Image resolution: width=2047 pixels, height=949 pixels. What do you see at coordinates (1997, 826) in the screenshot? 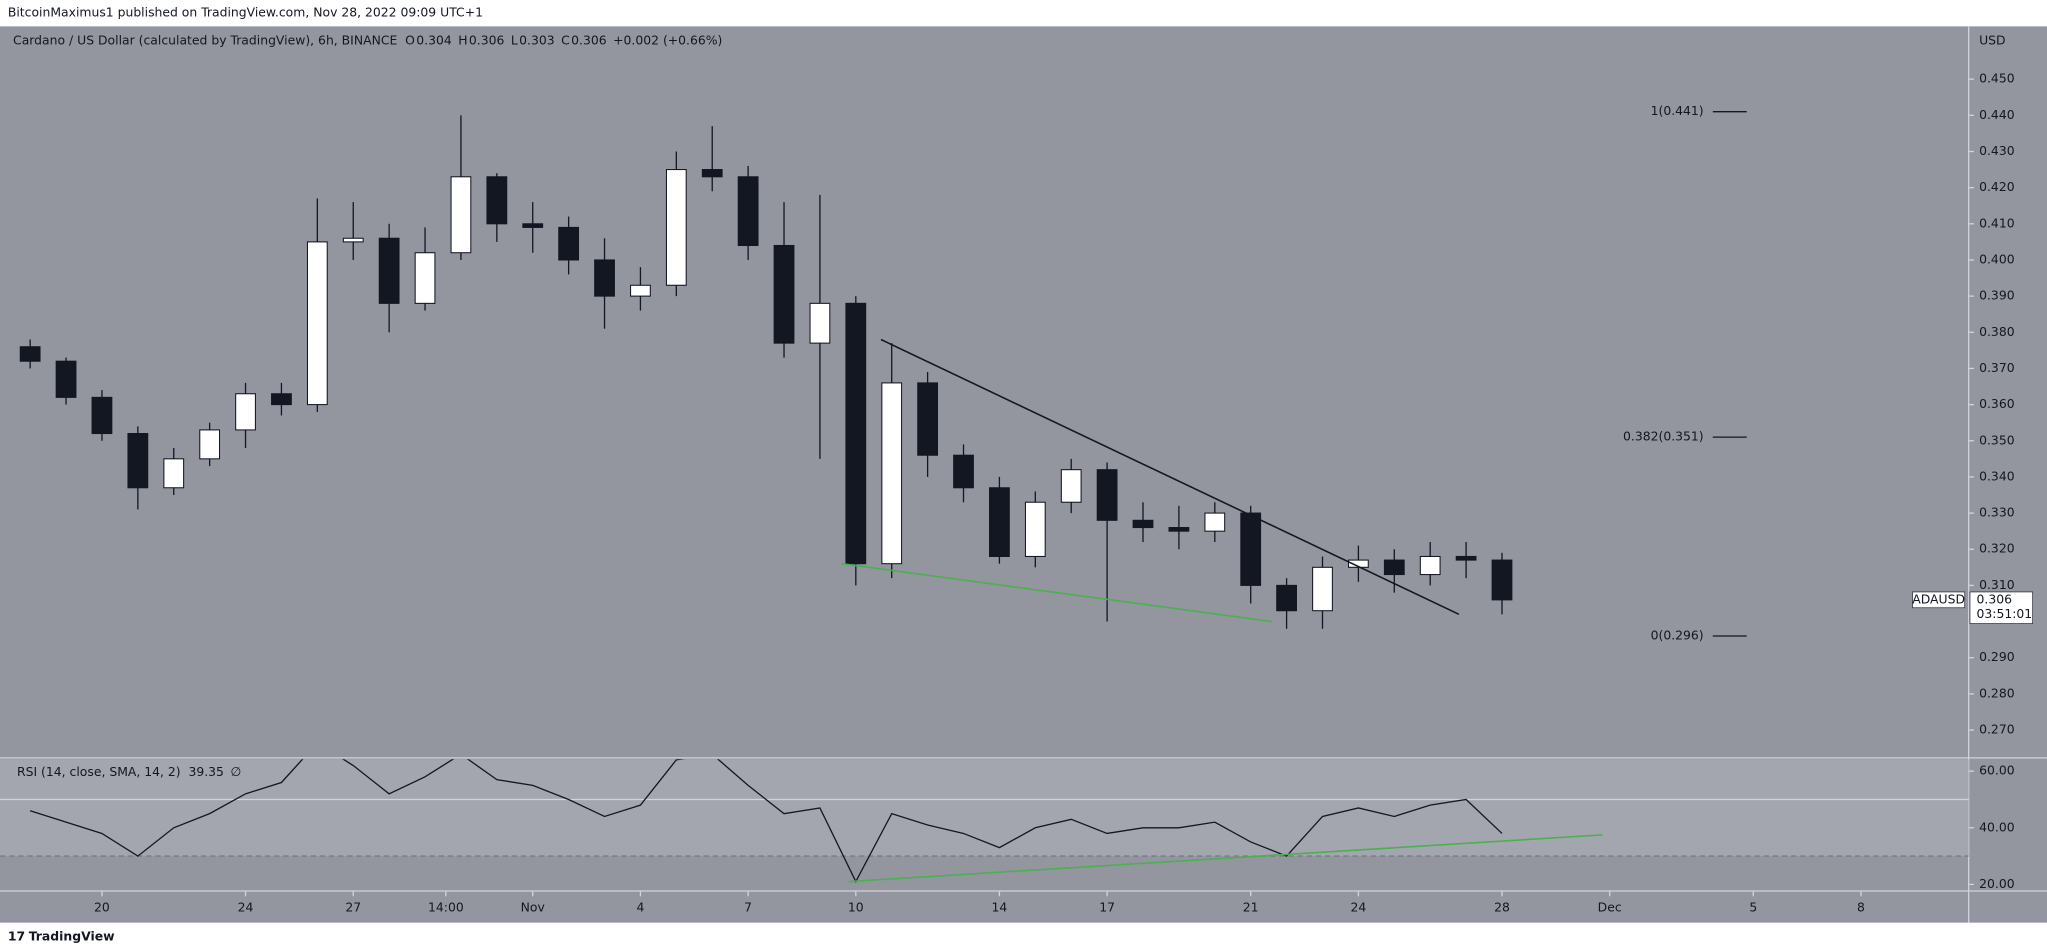
I see `y-tick-label: 40.00` at bounding box center [1997, 826].